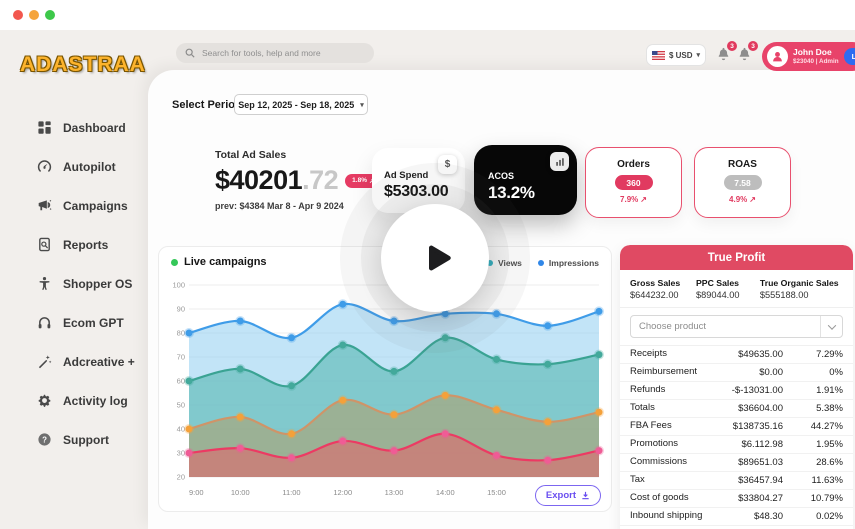  I want to click on orders-card: Orders 360 7.9% ↗, so click(633, 182).